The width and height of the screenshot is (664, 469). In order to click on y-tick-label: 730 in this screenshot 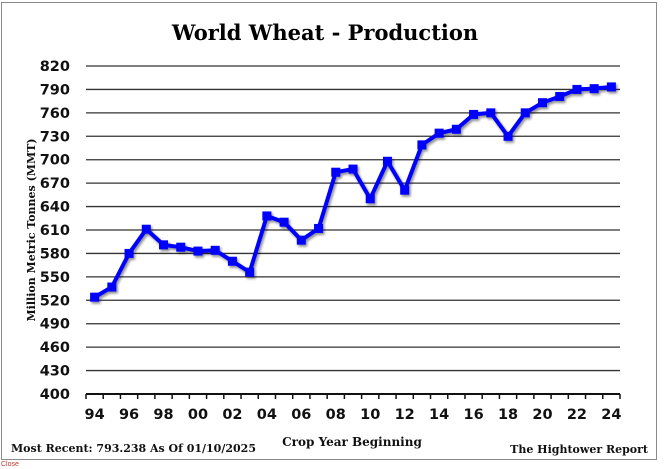, I will do `click(55, 137)`.